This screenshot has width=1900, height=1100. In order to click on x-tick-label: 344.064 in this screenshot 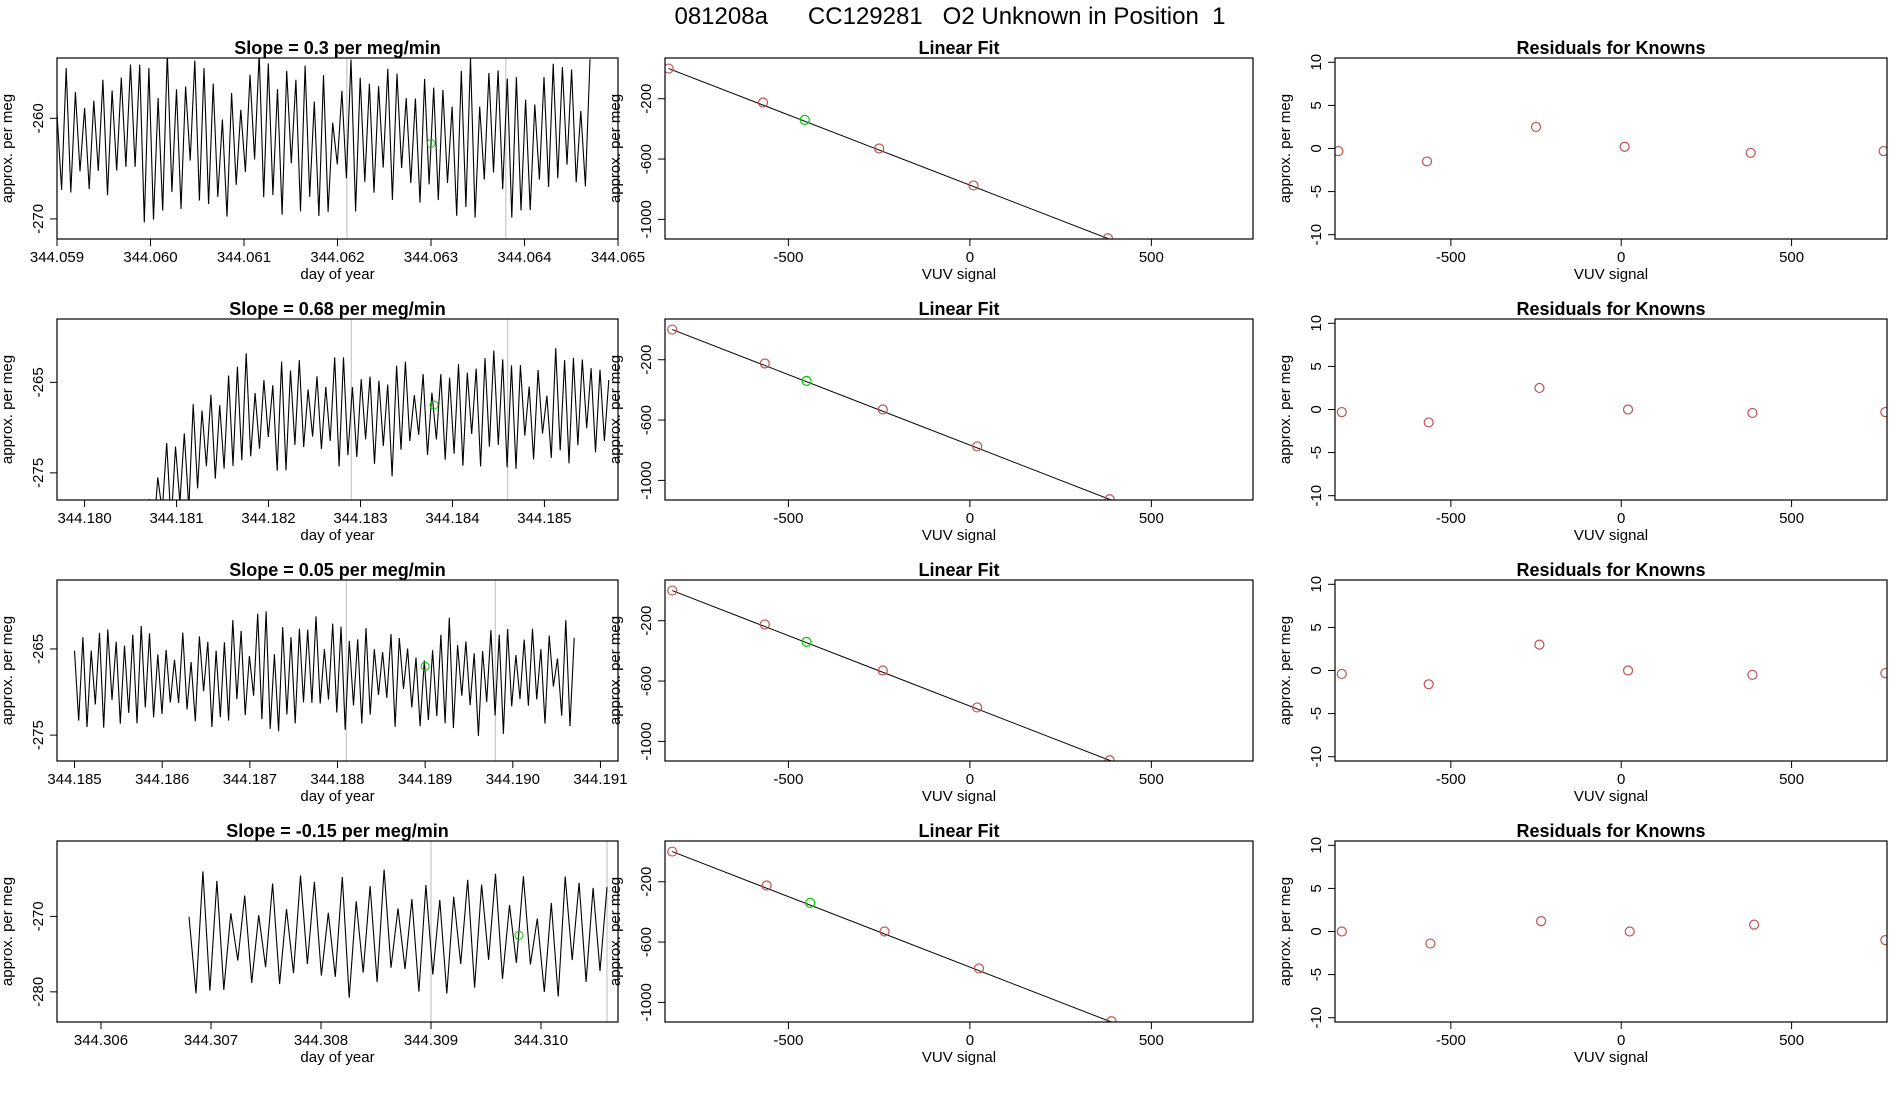, I will do `click(524, 257)`.